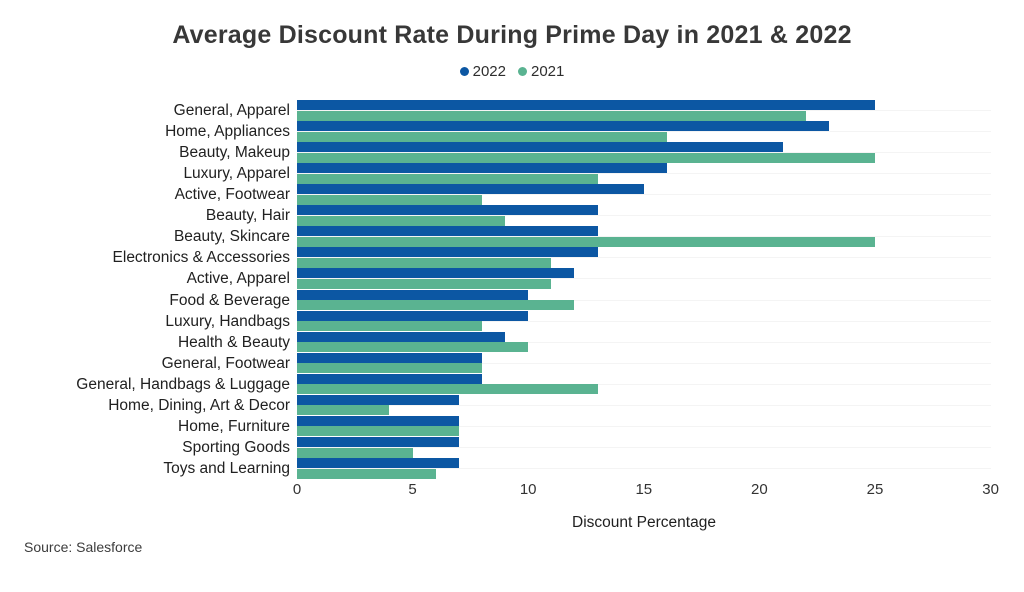 The height and width of the screenshot is (592, 1024). I want to click on category-row: Toys and Learning, so click(512, 468).